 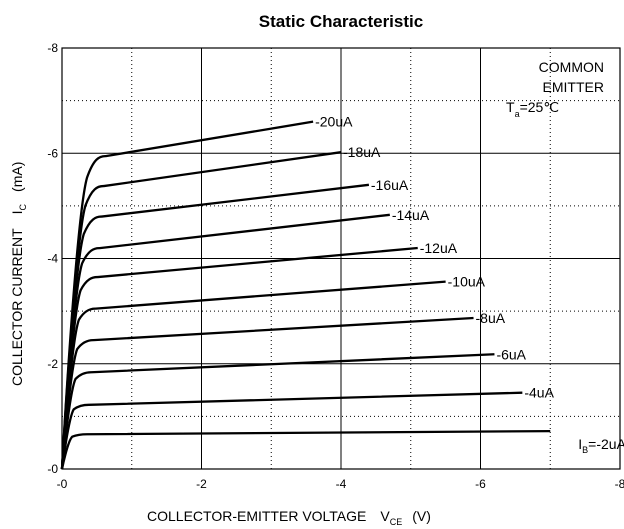 What do you see at coordinates (62, 484) in the screenshot?
I see `x-tick-label: -0` at bounding box center [62, 484].